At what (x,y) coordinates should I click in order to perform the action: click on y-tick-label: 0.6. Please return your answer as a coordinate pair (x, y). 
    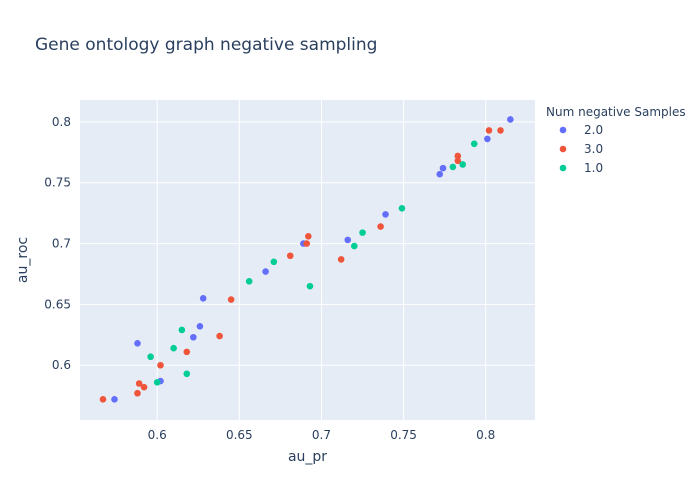
    Looking at the image, I should click on (61, 365).